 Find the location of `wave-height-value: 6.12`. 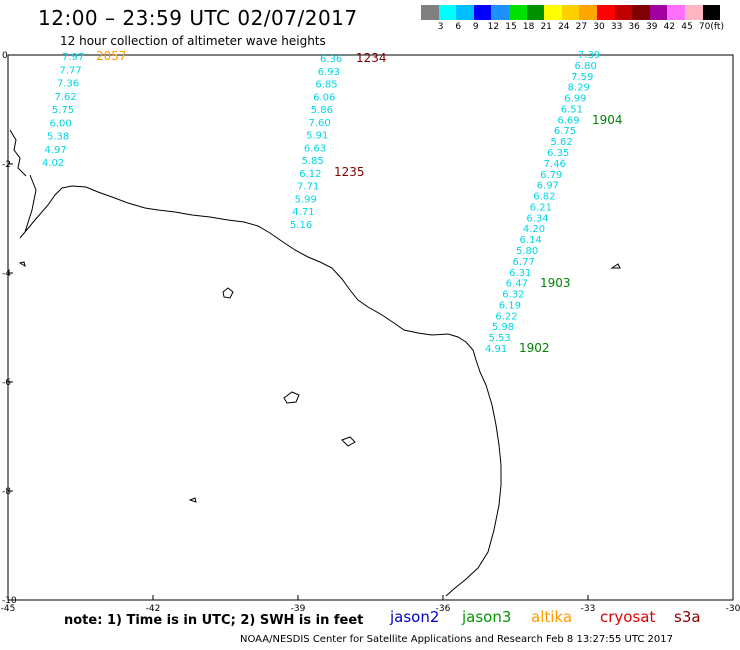

wave-height-value: 6.12 is located at coordinates (310, 174).